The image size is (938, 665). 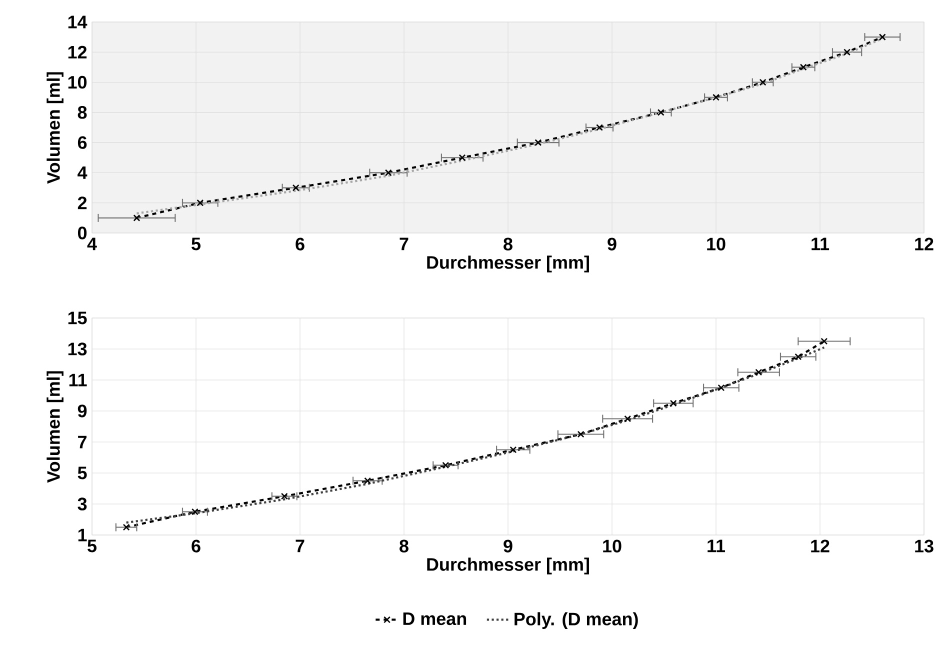 I want to click on y-tick-label: 13, so click(x=77, y=349).